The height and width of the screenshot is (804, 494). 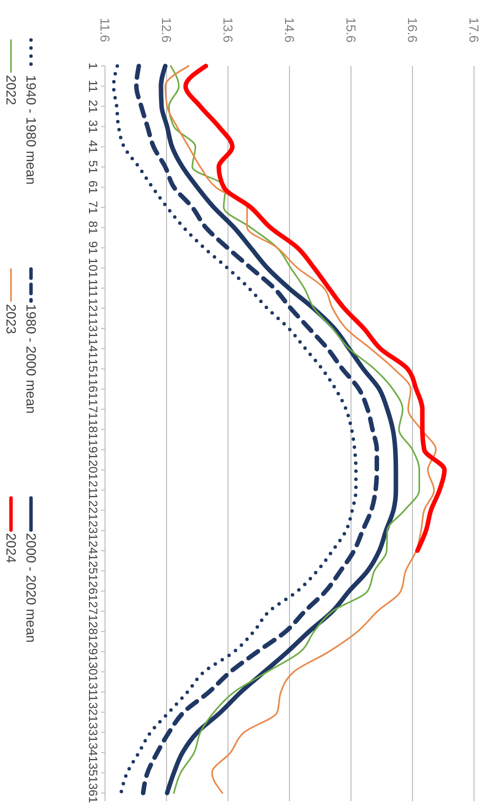 I want to click on y-tick-label: 1, so click(x=93, y=66).